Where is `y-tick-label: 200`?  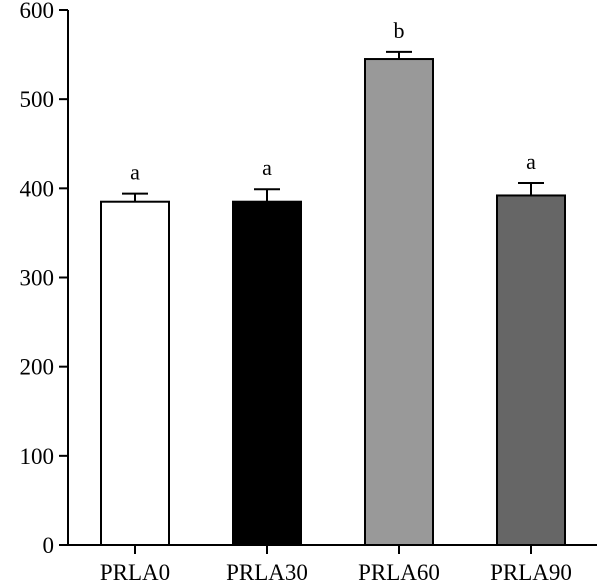
y-tick-label: 200 is located at coordinates (37, 367).